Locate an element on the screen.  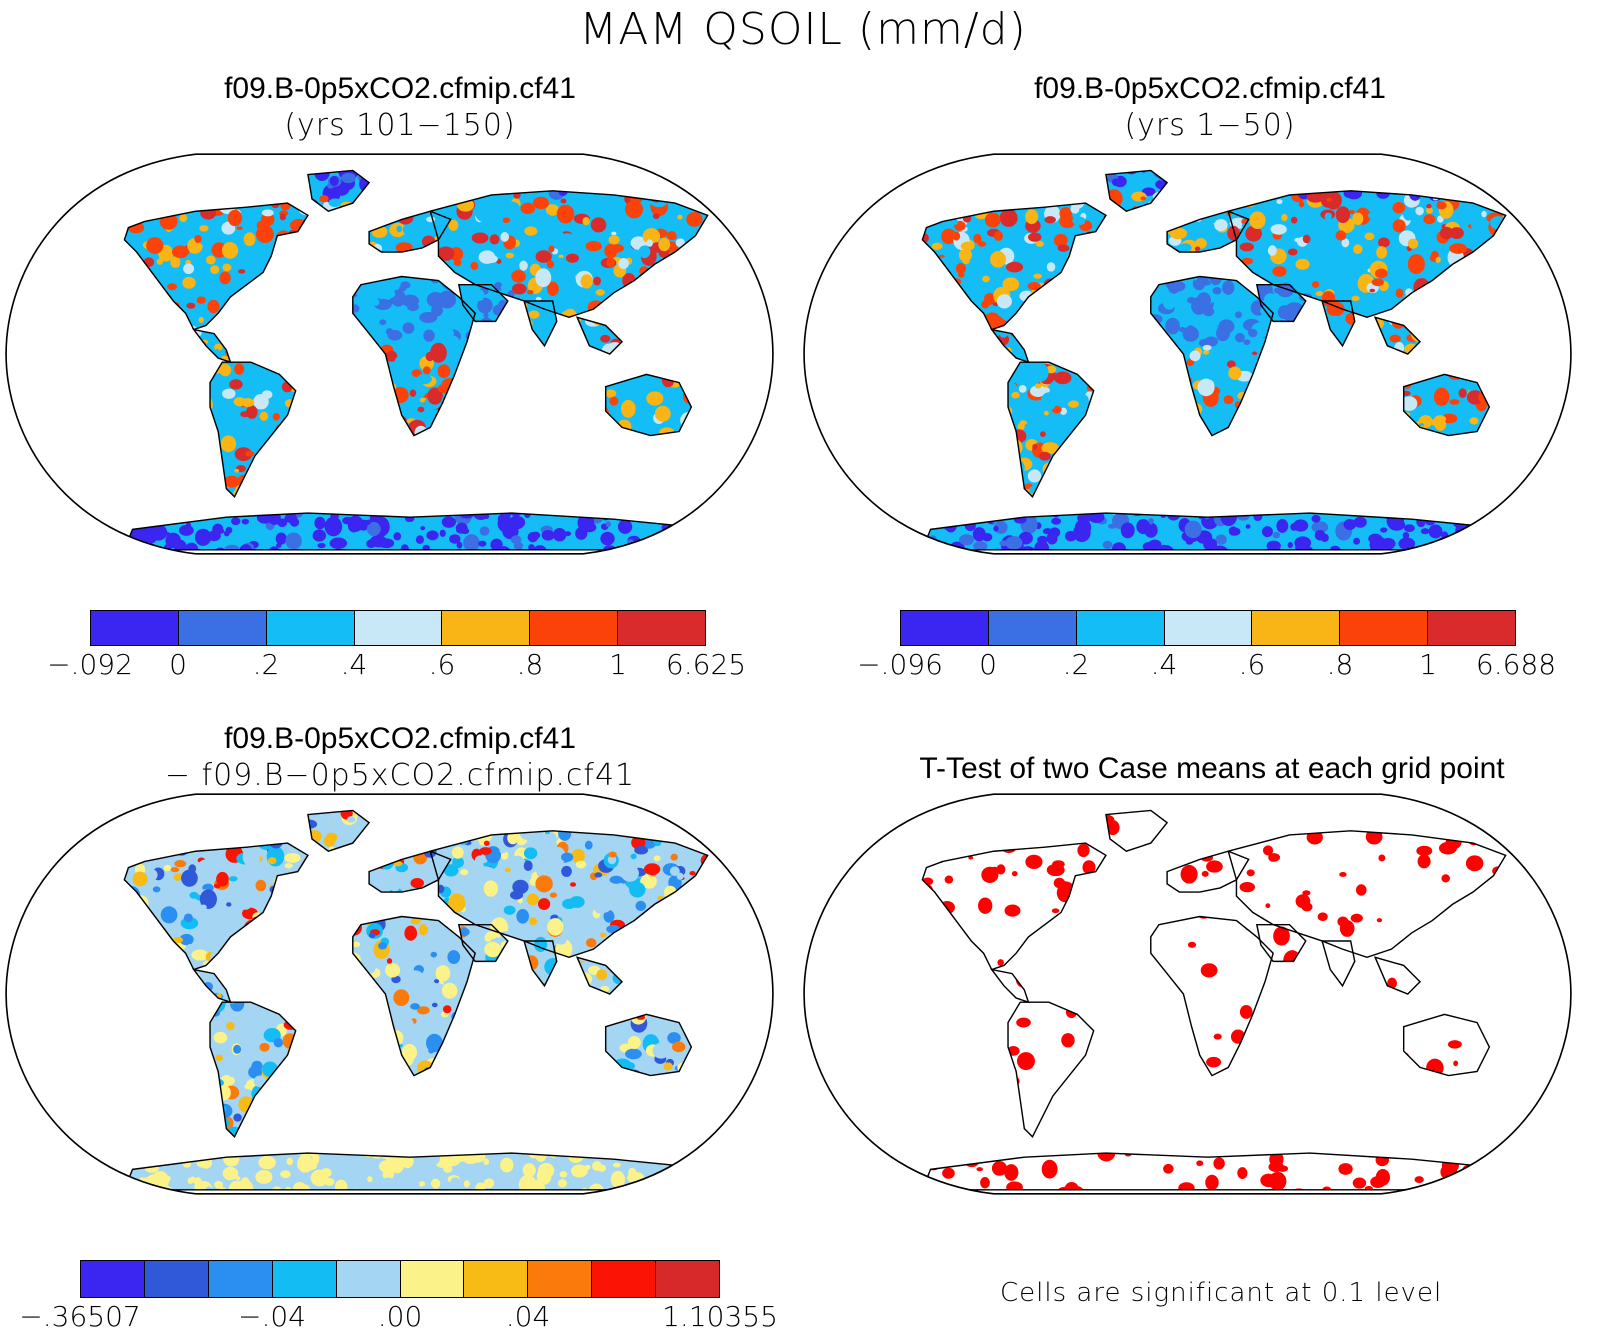
bottom-left-colorbar is located at coordinates (400, 1279).